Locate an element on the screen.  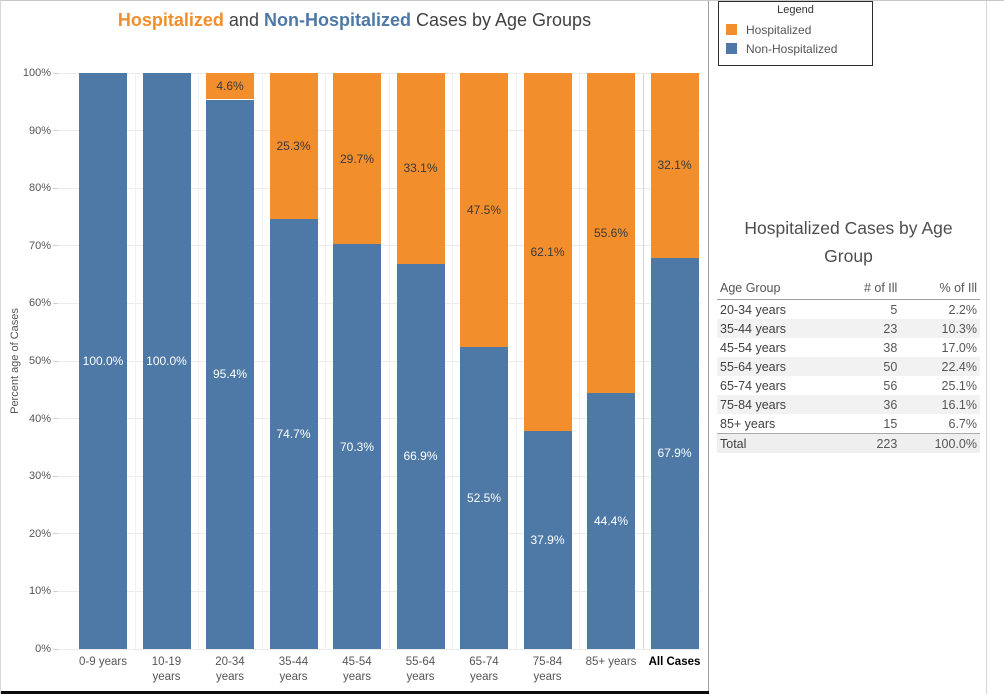
table-cell: 223 is located at coordinates (887, 443).